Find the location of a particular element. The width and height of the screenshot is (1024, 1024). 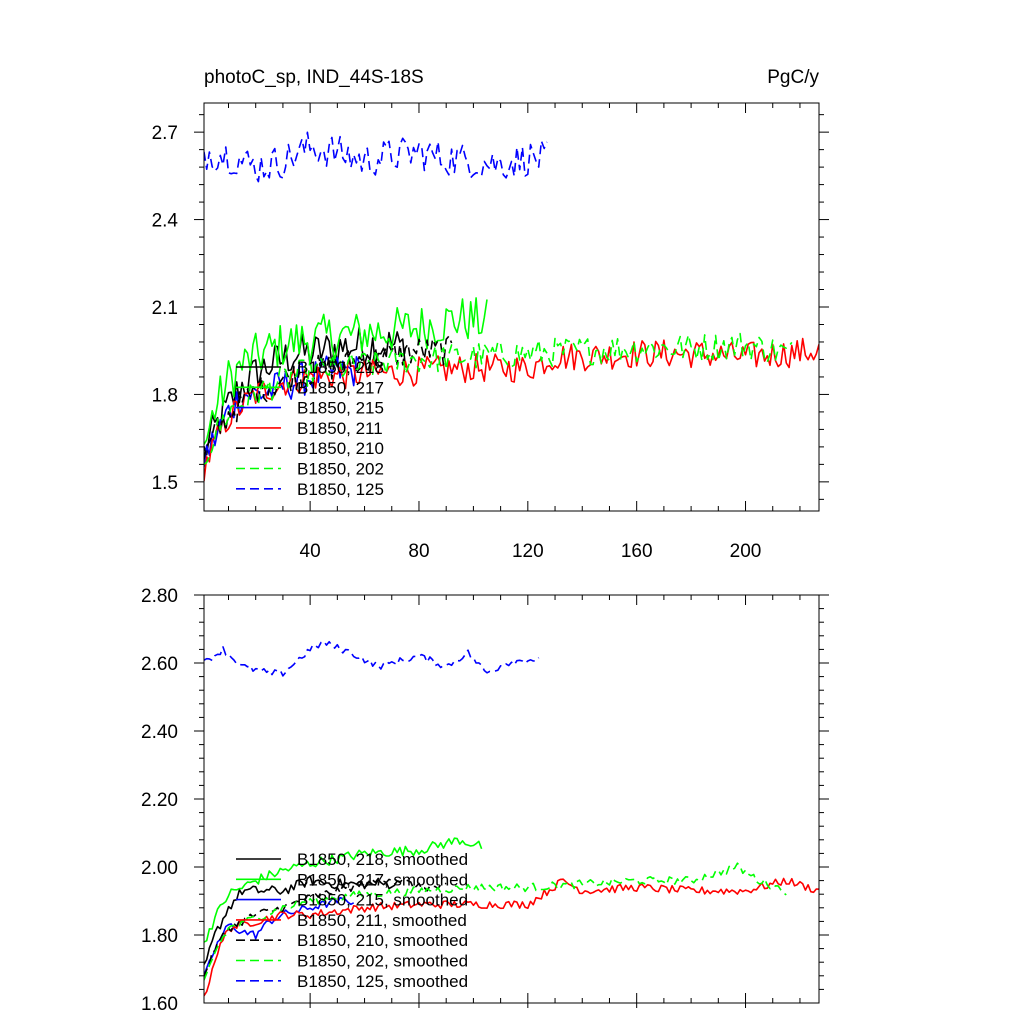

legend-label-0: B1850, 218 is located at coordinates (340, 367).